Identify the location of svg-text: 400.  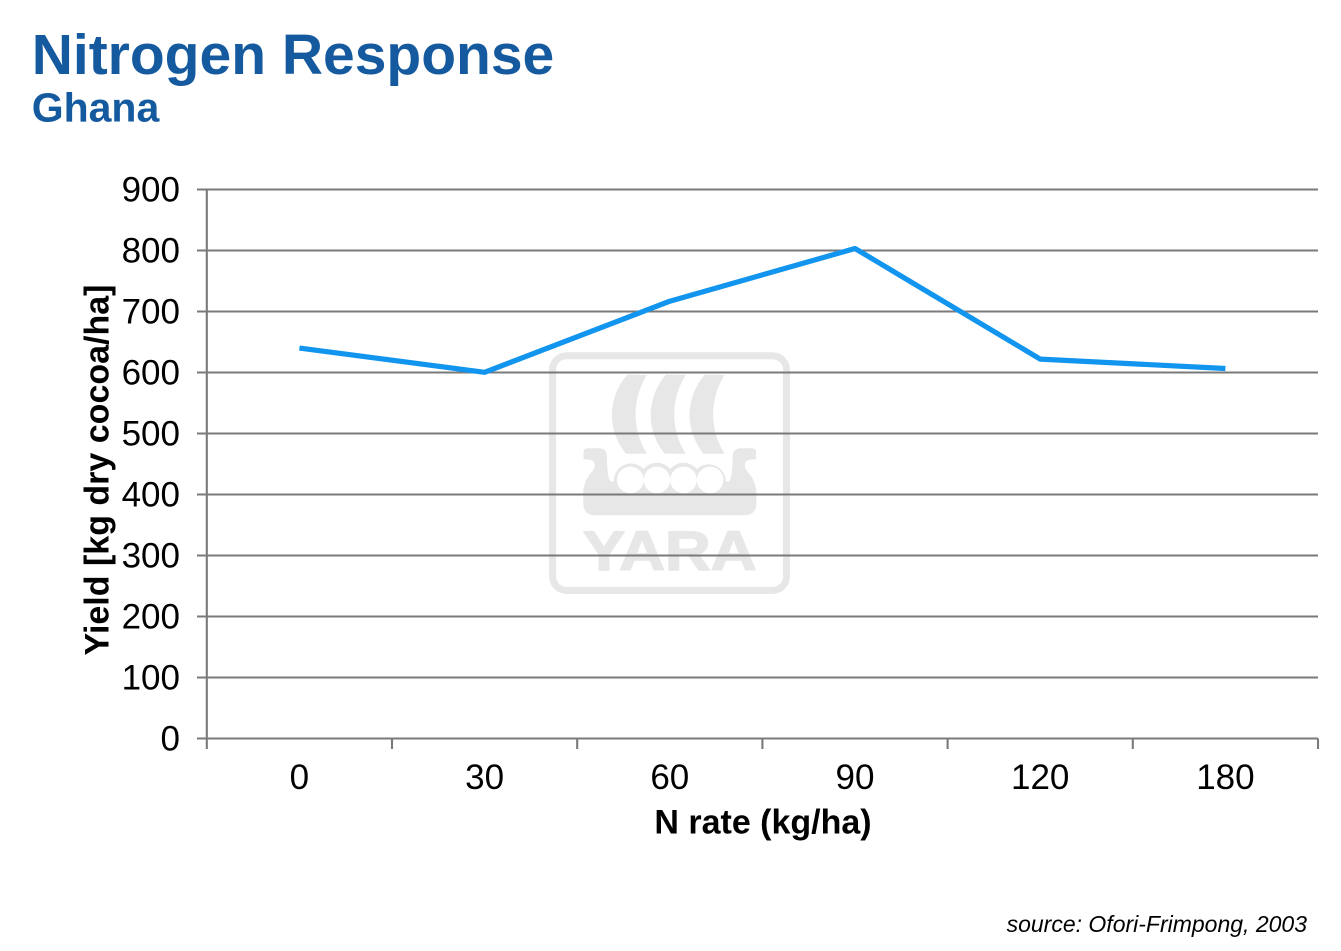
(151, 494).